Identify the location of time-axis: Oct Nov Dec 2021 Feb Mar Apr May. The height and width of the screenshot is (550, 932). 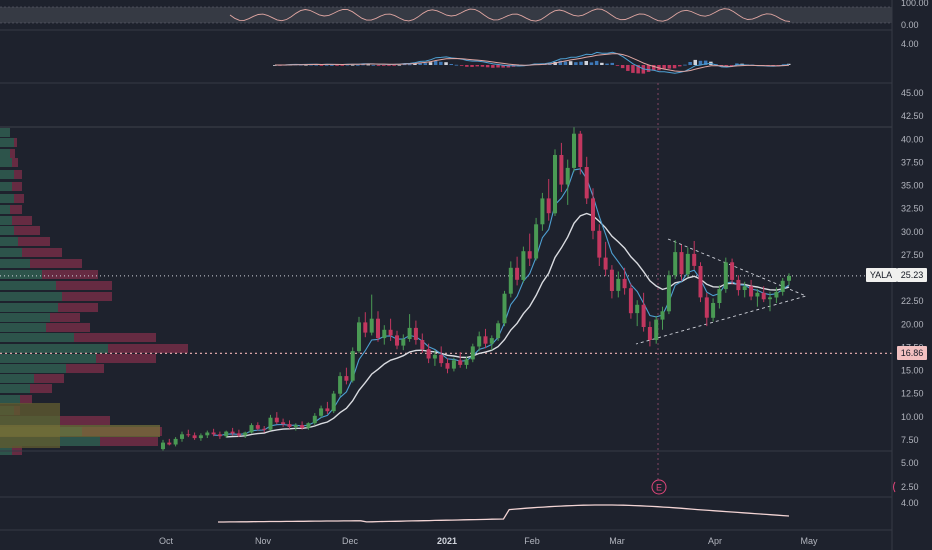
(488, 541).